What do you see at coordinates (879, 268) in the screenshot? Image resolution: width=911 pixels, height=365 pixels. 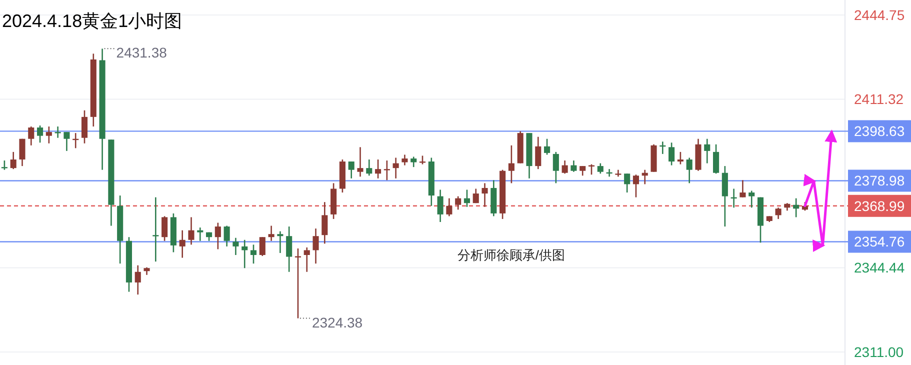 I see `y-tick-label: 2344.44` at bounding box center [879, 268].